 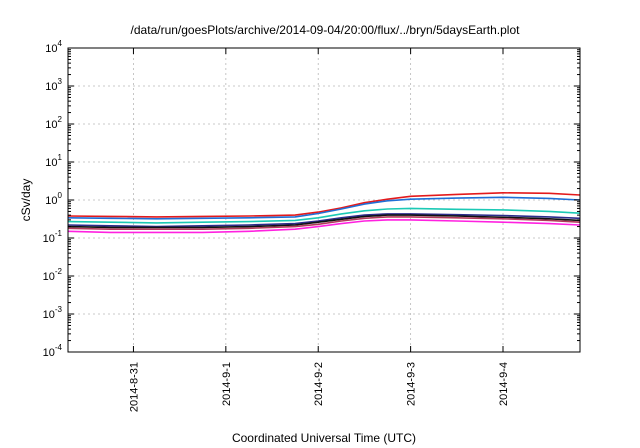 I want to click on y-tick-label: 10¹, so click(x=53, y=161).